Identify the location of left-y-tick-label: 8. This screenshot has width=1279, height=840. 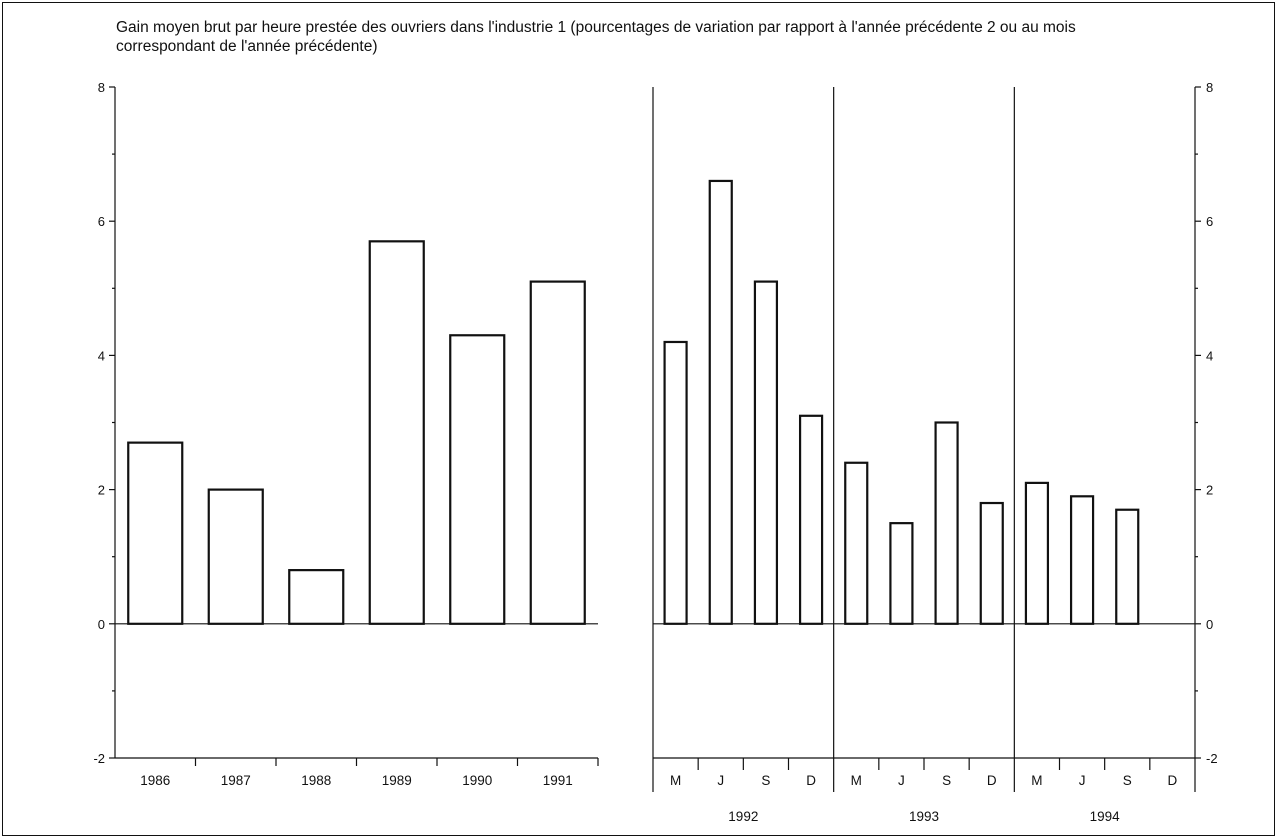
(101, 87).